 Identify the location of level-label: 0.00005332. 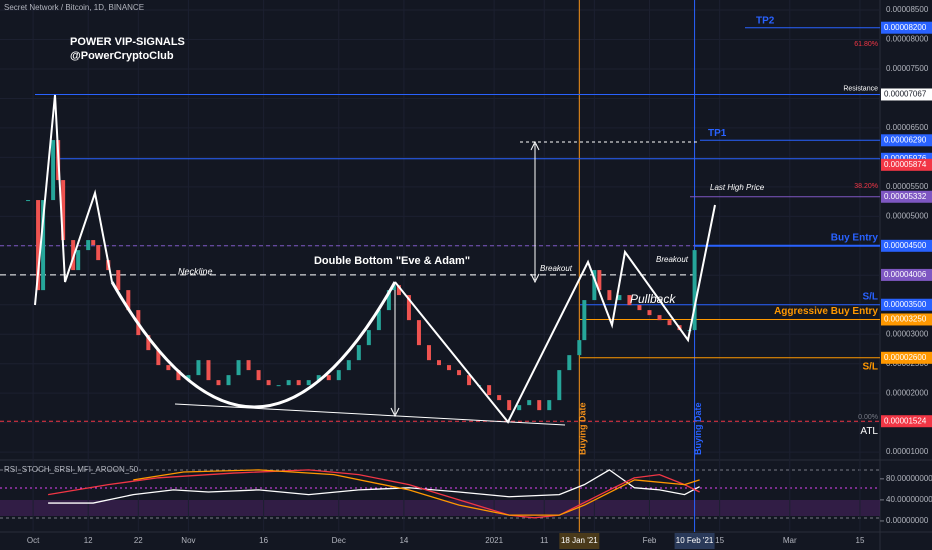
(905, 196).